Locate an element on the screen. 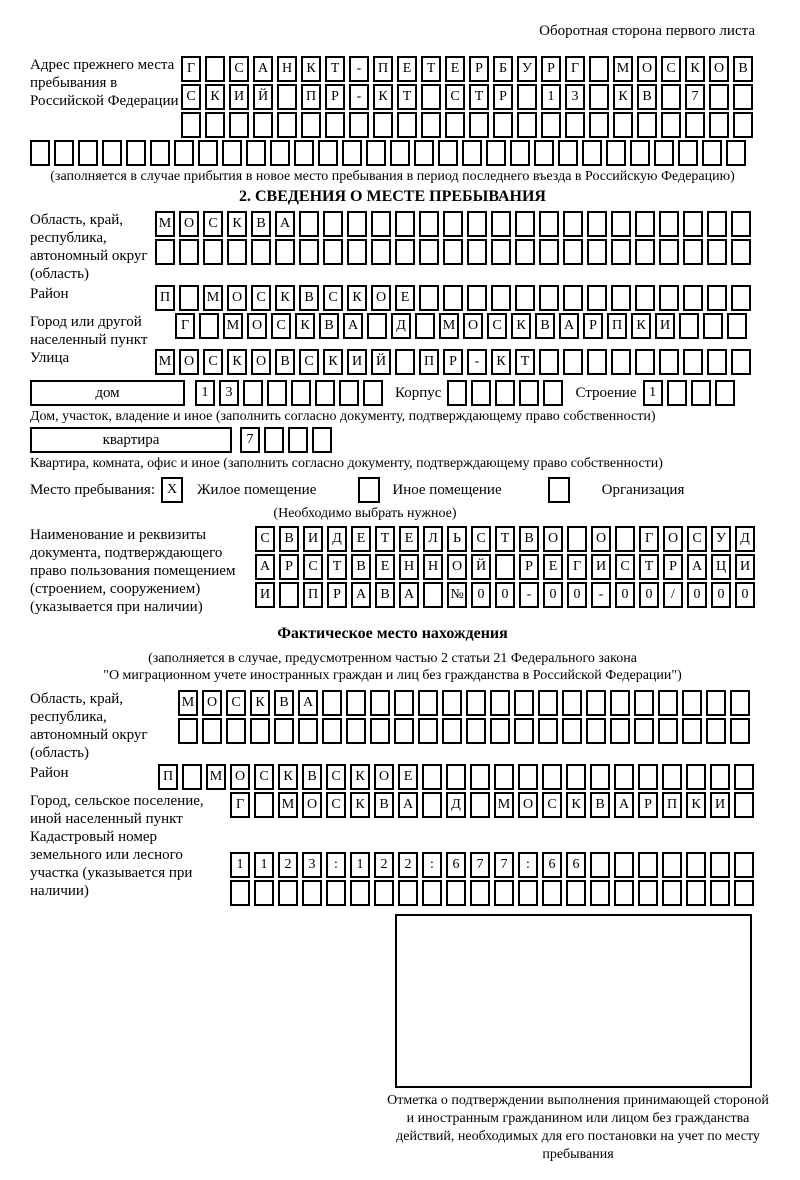 Image resolution: width=800 pixels, height=1180 pixels. organization-checkbox is located at coordinates (558, 490).